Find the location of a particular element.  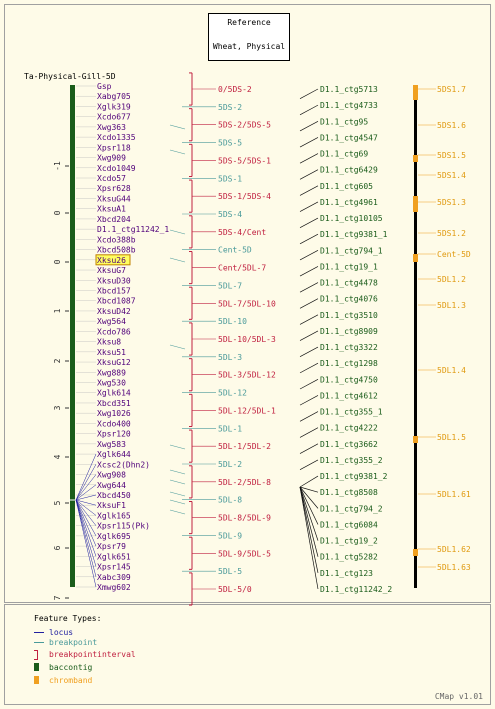

contig-label: D1.1_ctg4733 is located at coordinates (349, 105).